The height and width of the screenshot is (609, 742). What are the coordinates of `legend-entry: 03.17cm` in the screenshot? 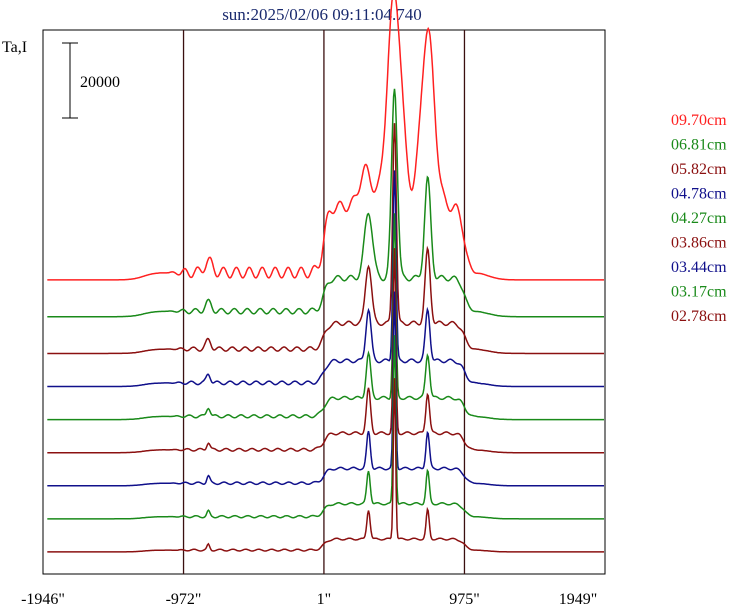 It's located at (699, 292).